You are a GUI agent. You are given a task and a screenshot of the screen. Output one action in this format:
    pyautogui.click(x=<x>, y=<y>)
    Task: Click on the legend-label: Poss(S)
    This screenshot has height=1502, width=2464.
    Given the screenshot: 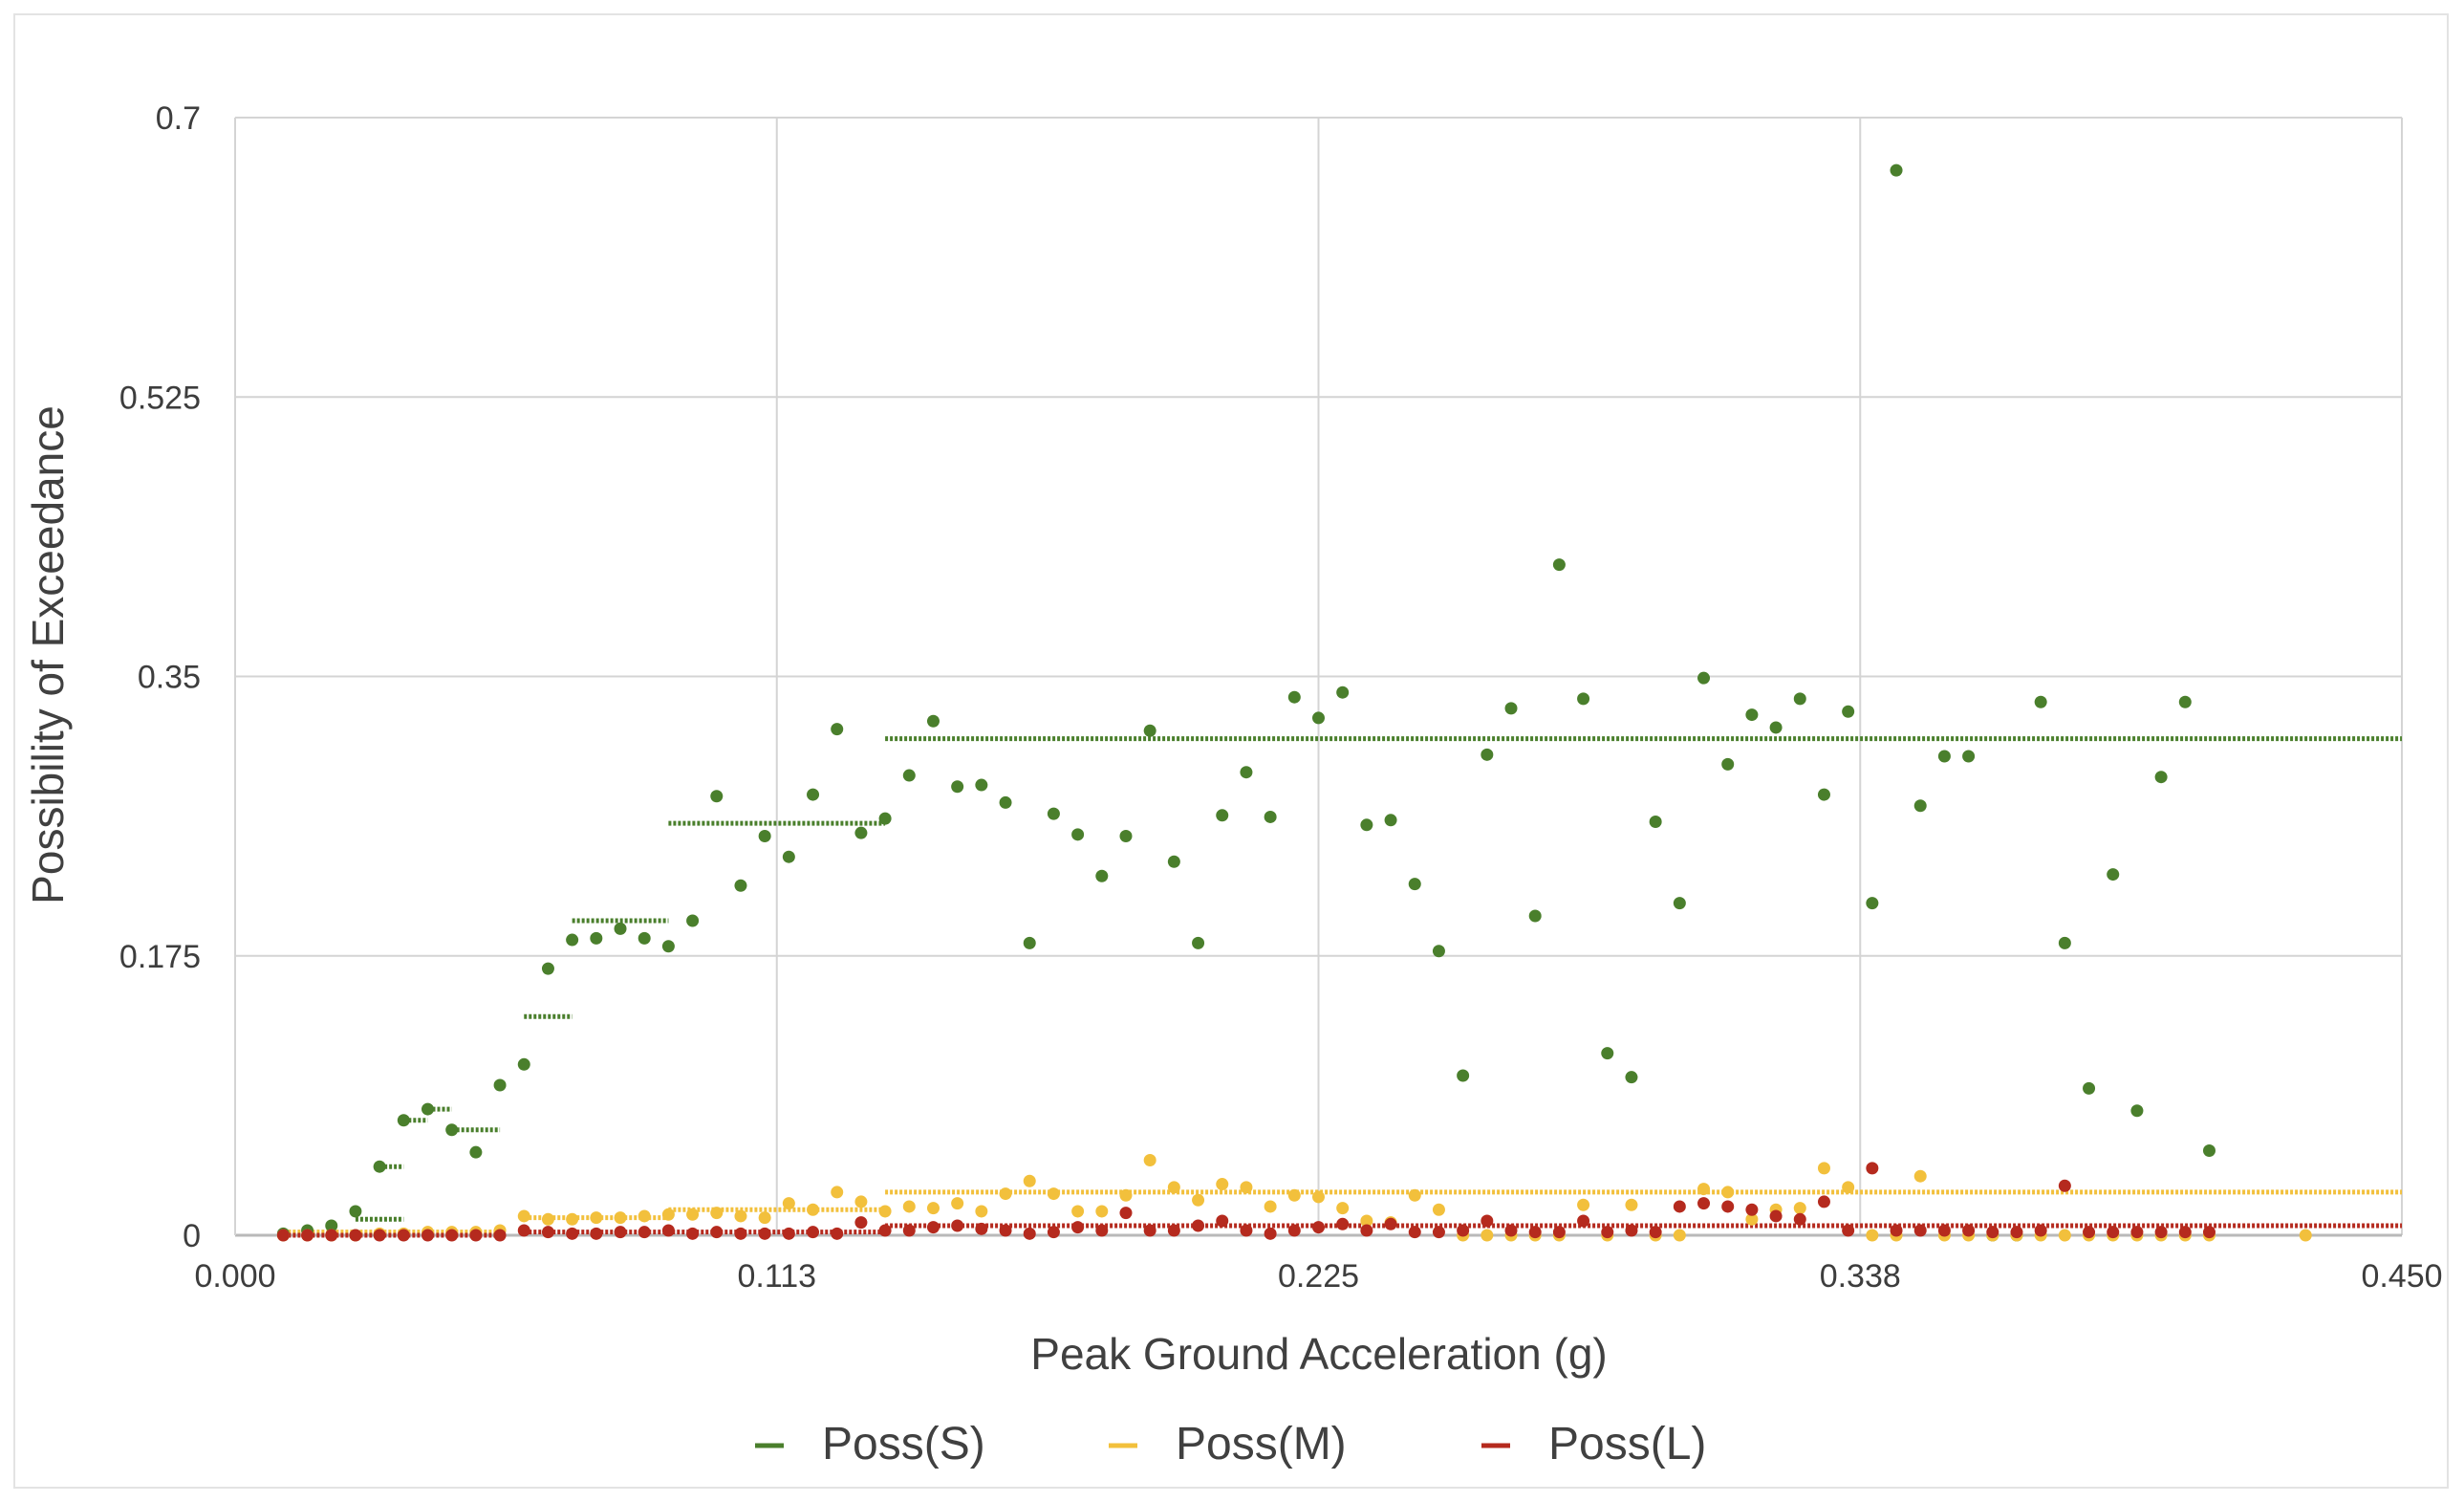 What is the action you would take?
    pyautogui.click(x=904, y=1444)
    